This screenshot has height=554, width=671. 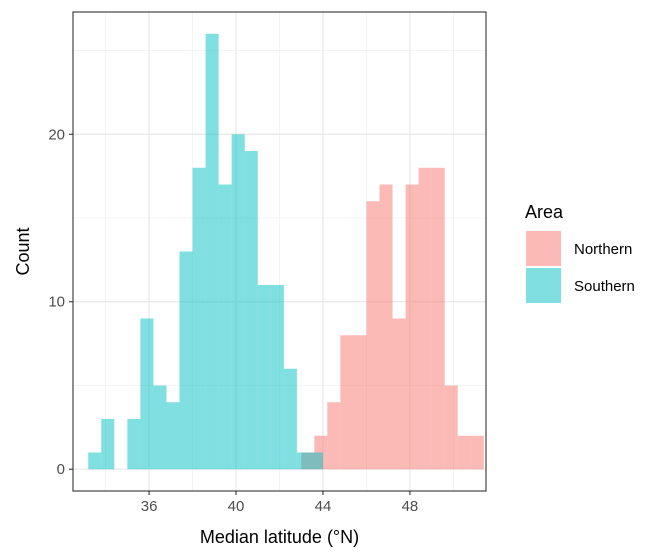 I want to click on legend-title: Area, so click(x=544, y=212).